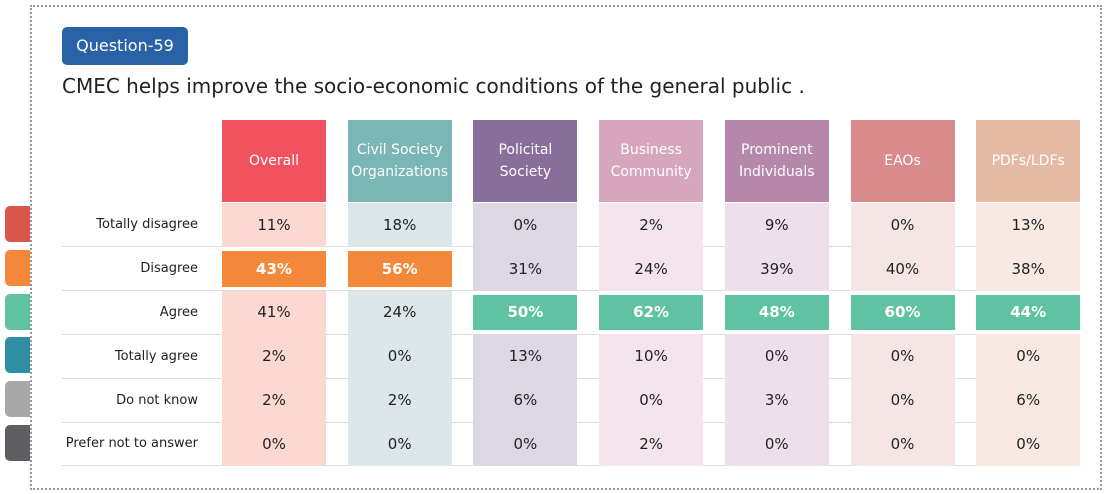  What do you see at coordinates (776, 312) in the screenshot?
I see `cell: 48%` at bounding box center [776, 312].